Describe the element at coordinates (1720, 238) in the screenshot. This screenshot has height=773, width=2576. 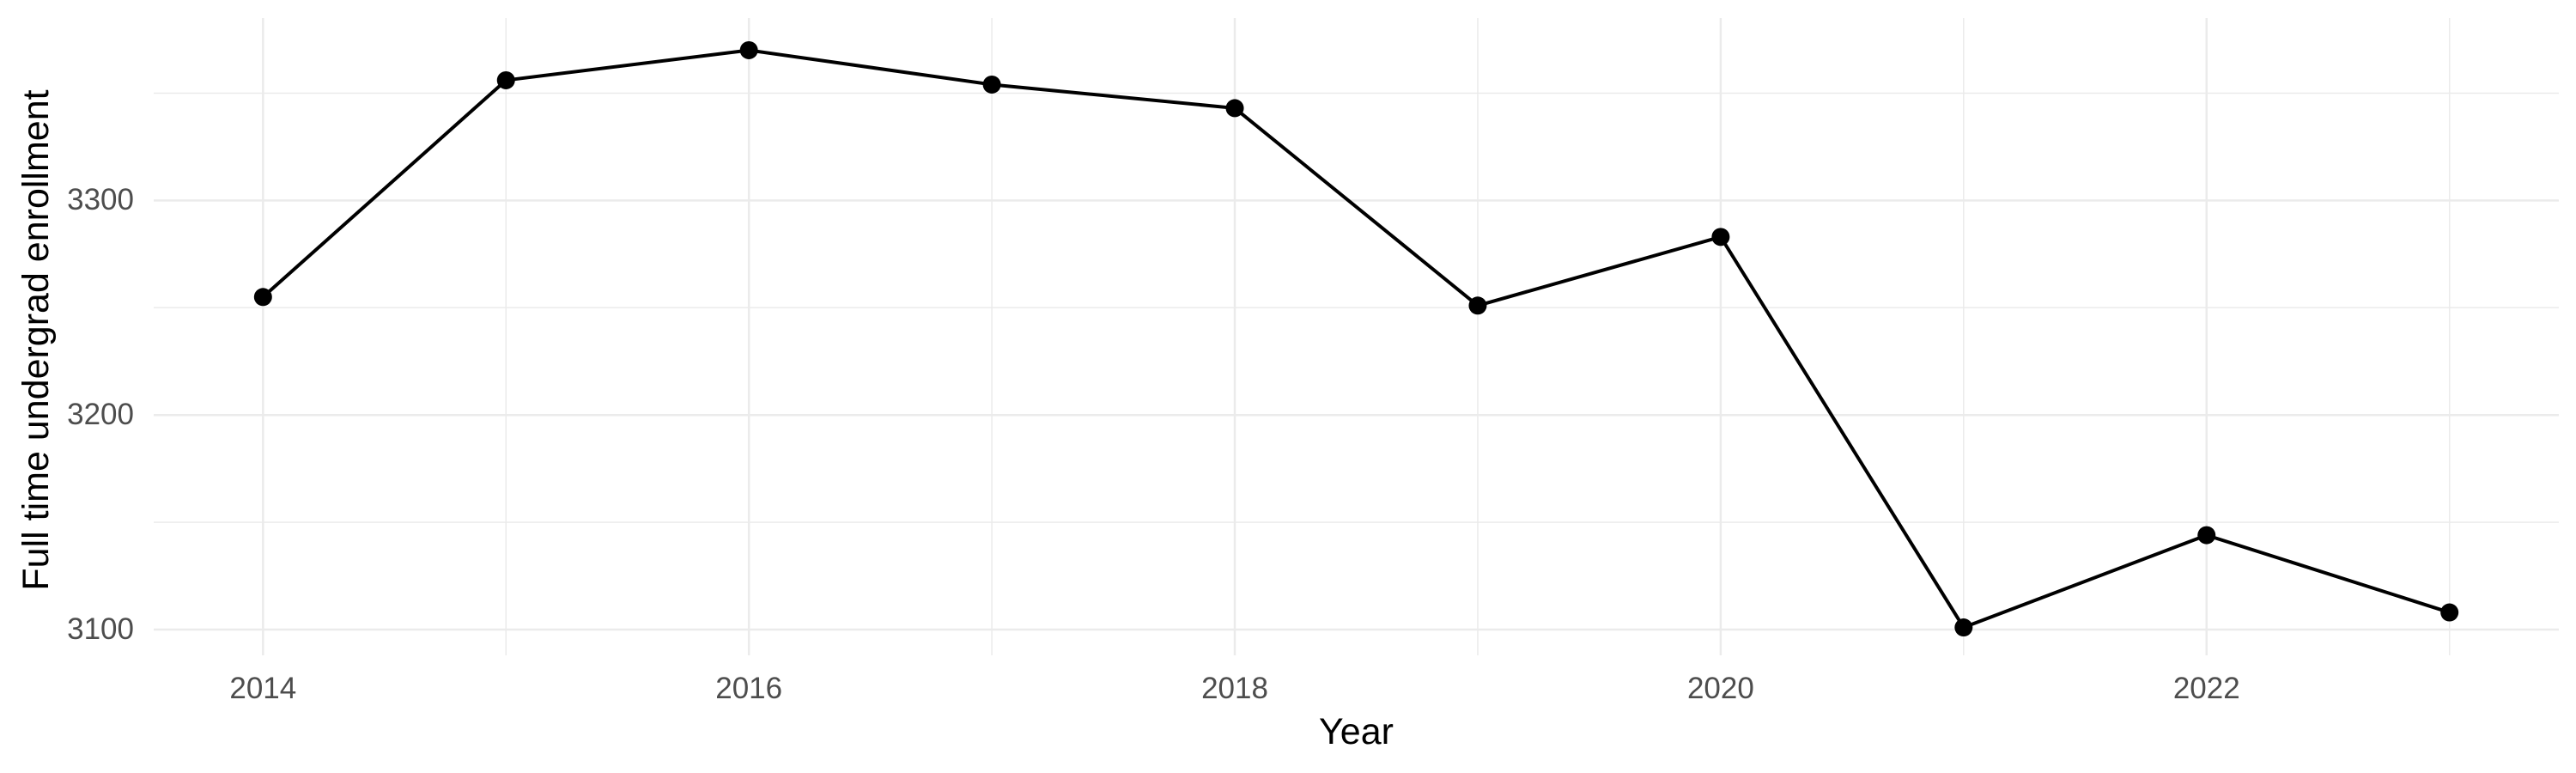
I see `data-point-2020` at that location.